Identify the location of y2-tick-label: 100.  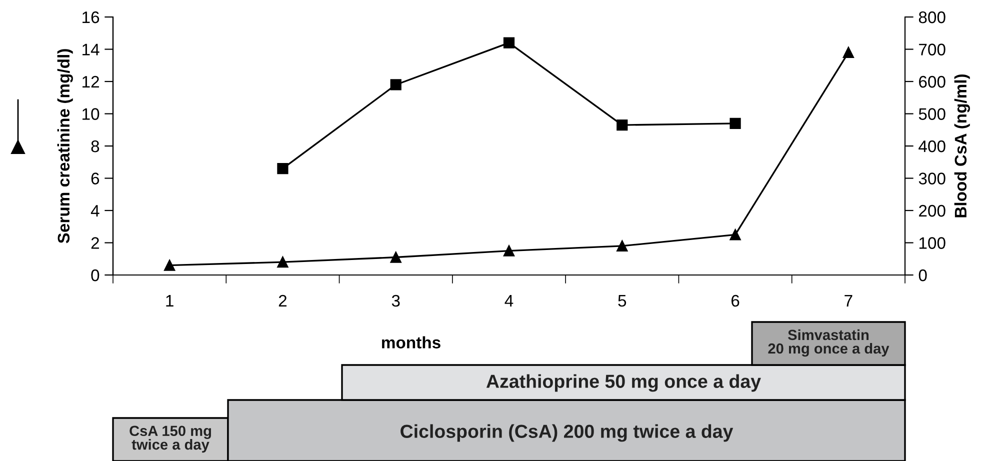
(932, 243).